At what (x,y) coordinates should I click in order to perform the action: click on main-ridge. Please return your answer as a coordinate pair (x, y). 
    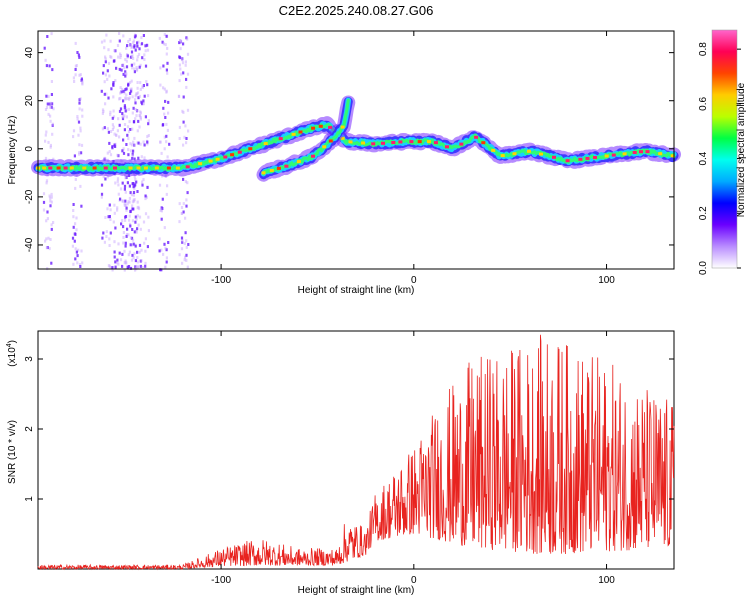
    Looking at the image, I should click on (356, 146).